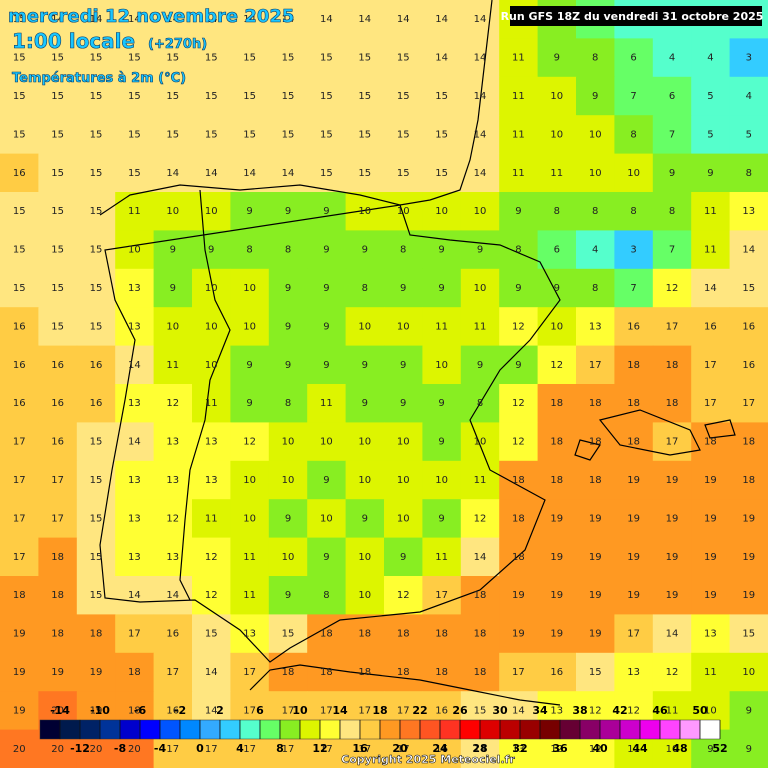 This screenshot has width=768, height=768. Describe the element at coordinates (557, 250) in the screenshot. I see `temp-value: 6` at that location.